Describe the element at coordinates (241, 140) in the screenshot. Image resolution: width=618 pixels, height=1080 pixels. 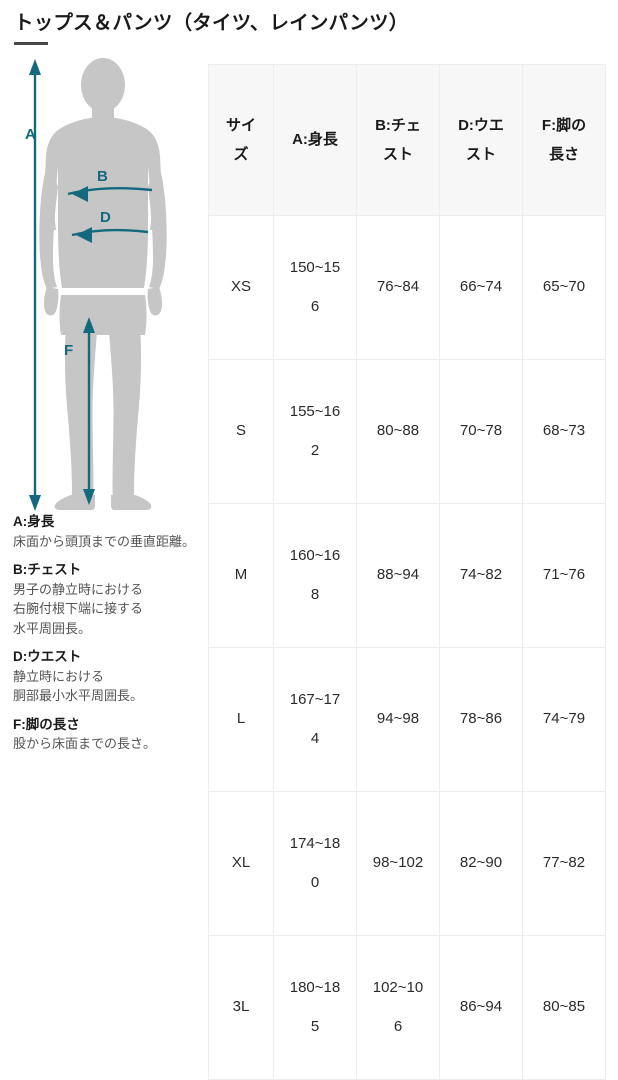
I see `column-header-size: サイズ` at that location.